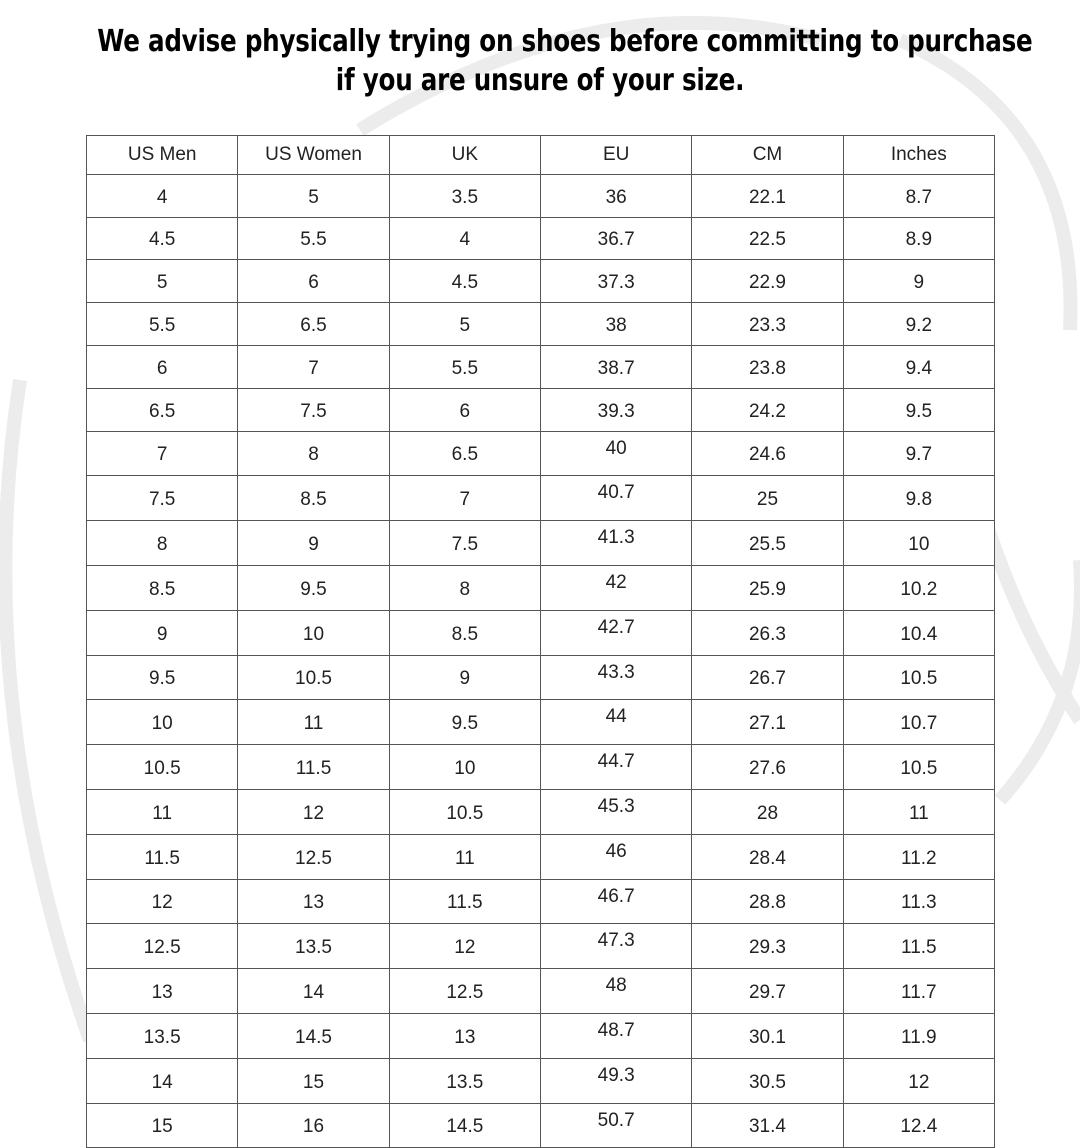  I want to click on table-cell: 4.5, so click(162, 238).